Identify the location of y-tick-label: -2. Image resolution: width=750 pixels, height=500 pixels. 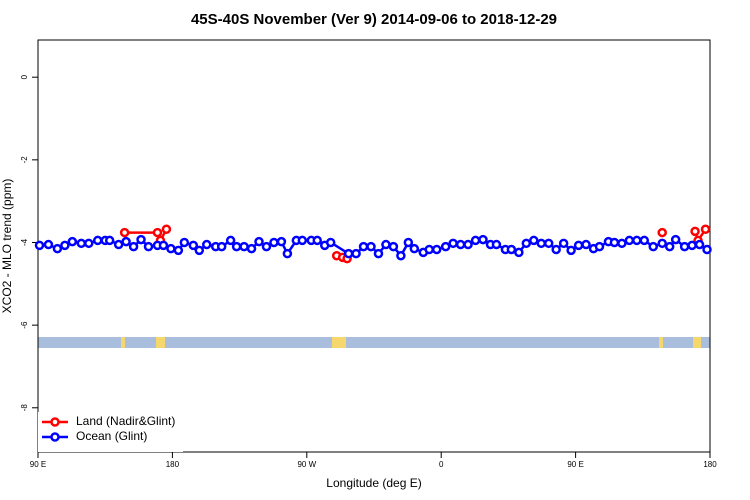
(24, 160).